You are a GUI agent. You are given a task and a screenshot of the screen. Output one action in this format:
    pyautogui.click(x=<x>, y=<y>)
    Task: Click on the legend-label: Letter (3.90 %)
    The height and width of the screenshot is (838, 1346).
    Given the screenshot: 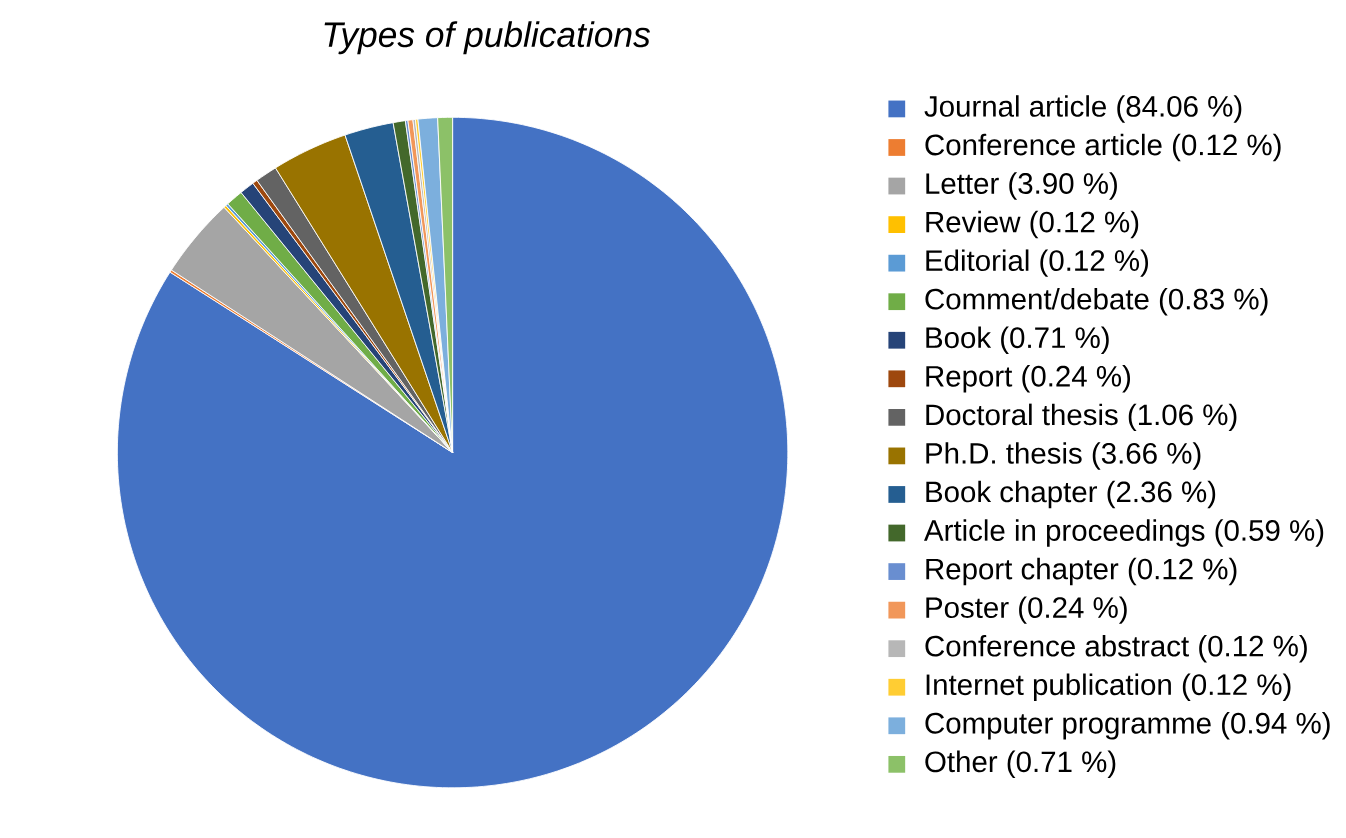 What is the action you would take?
    pyautogui.click(x=1021, y=186)
    